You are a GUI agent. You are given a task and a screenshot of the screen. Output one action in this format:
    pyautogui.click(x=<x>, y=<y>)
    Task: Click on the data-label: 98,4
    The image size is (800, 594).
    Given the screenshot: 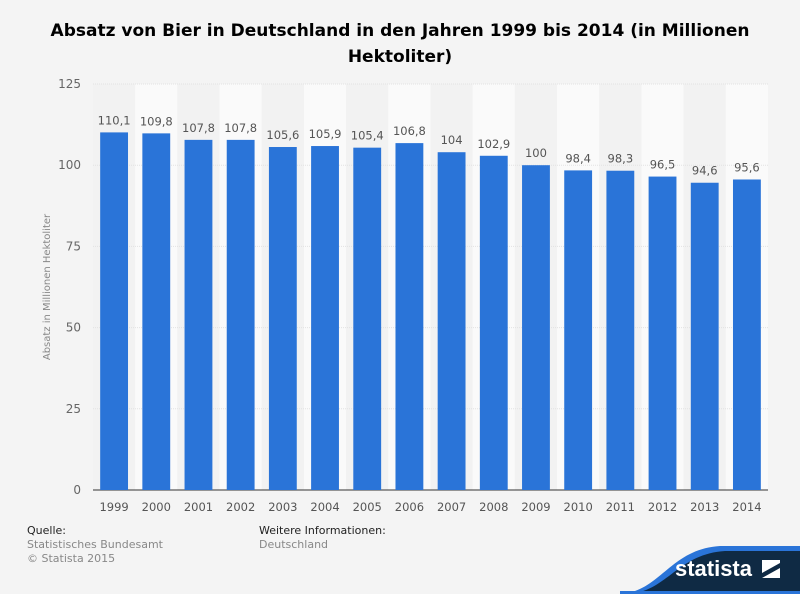 What is the action you would take?
    pyautogui.click(x=578, y=158)
    